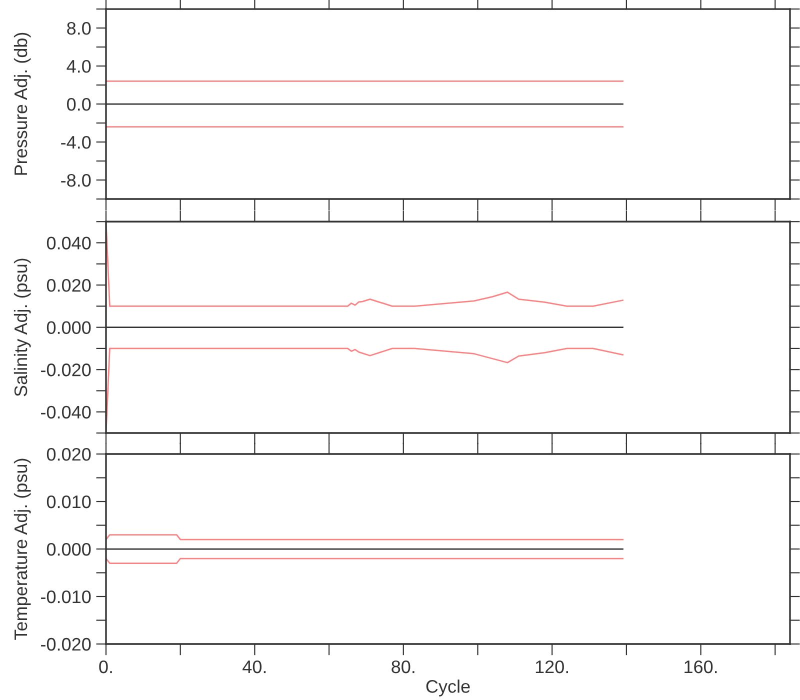 The image size is (800, 700). What do you see at coordinates (76, 142) in the screenshot?
I see `y-tick-label: -4.0` at bounding box center [76, 142].